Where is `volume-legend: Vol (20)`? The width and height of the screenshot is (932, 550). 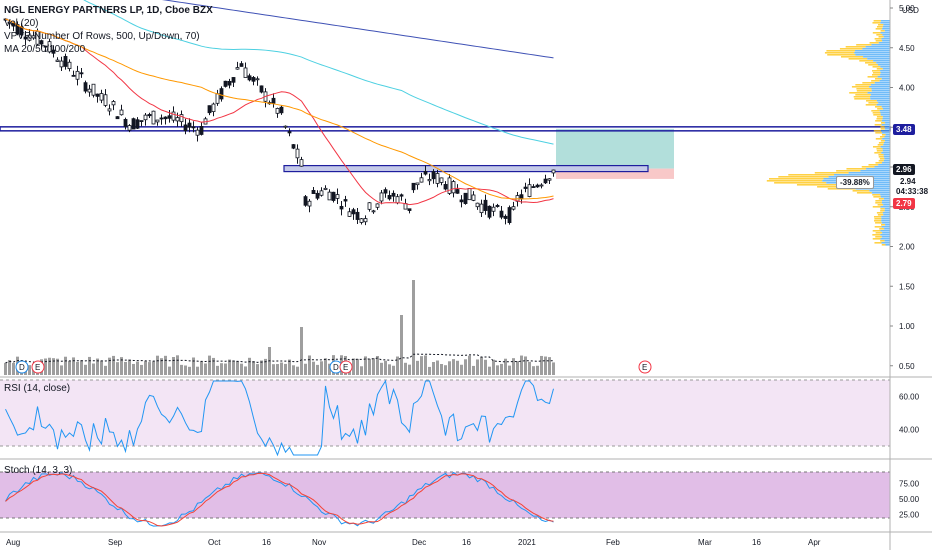 volume-legend: Vol (20) is located at coordinates (21, 23).